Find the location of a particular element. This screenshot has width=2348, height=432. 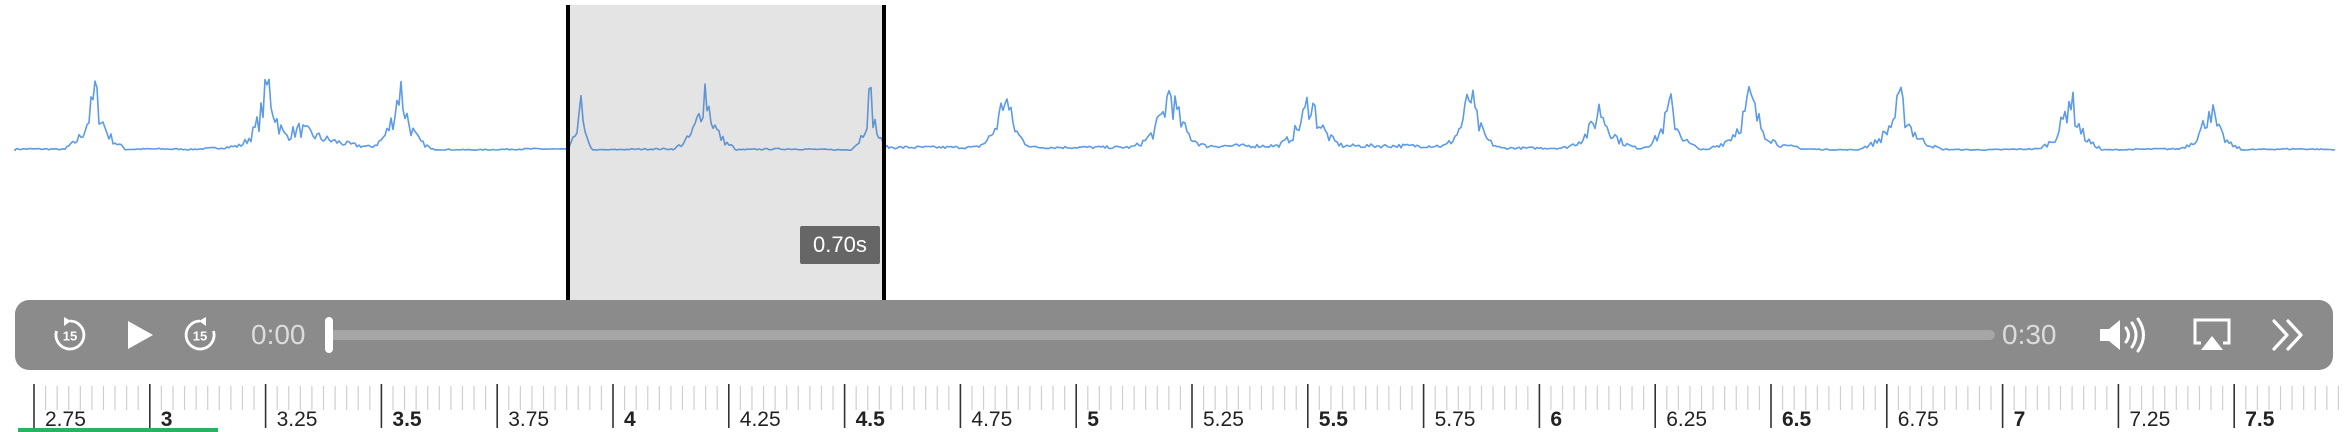

ruler-label: 4.5 is located at coordinates (871, 419).